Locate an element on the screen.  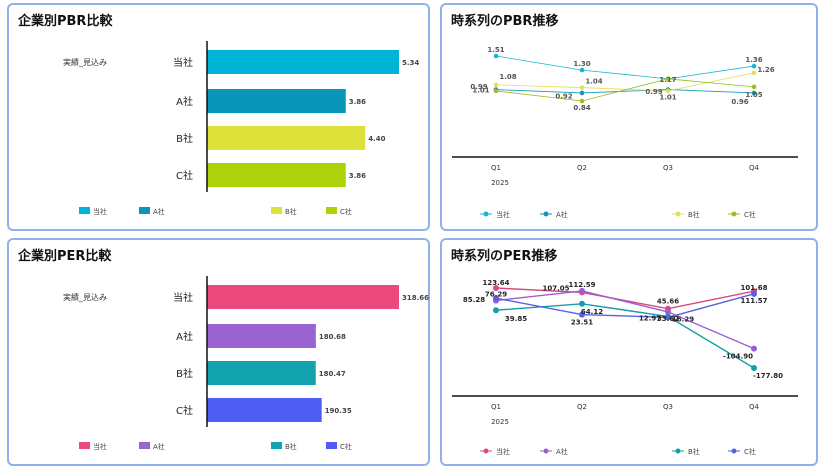
data-label: 12.97 is located at coordinates (650, 318).